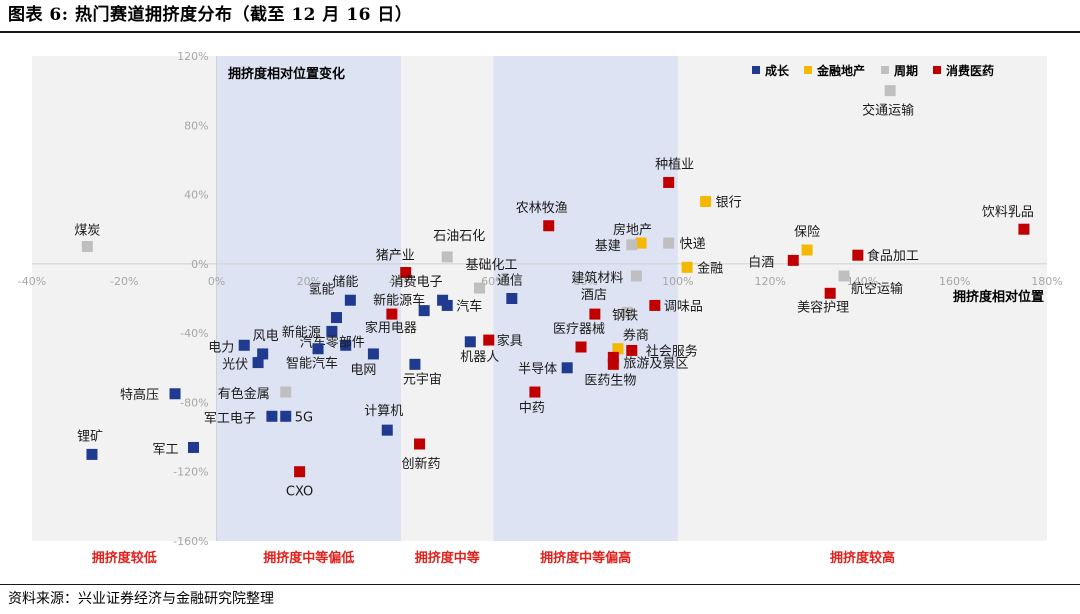 Image resolution: width=1080 pixels, height=614 pixels. Describe the element at coordinates (221, 347) in the screenshot. I see `point-label: 电力` at that location.